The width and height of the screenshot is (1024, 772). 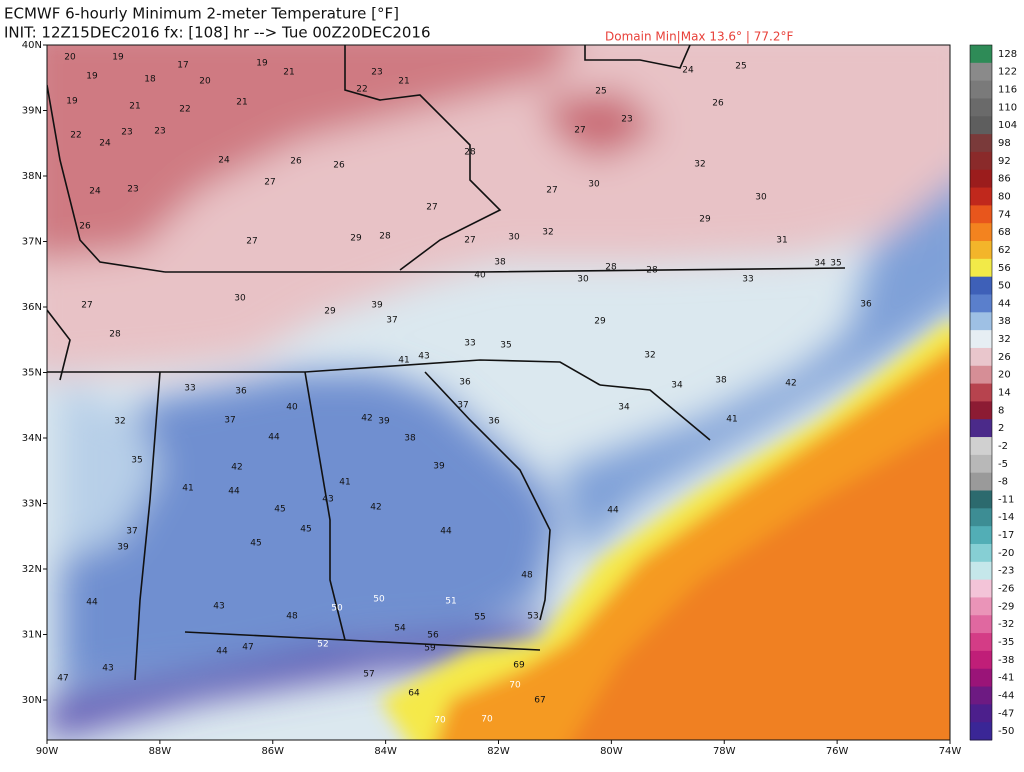 What do you see at coordinates (75, 136) in the screenshot?
I see `station-value: 22` at bounding box center [75, 136].